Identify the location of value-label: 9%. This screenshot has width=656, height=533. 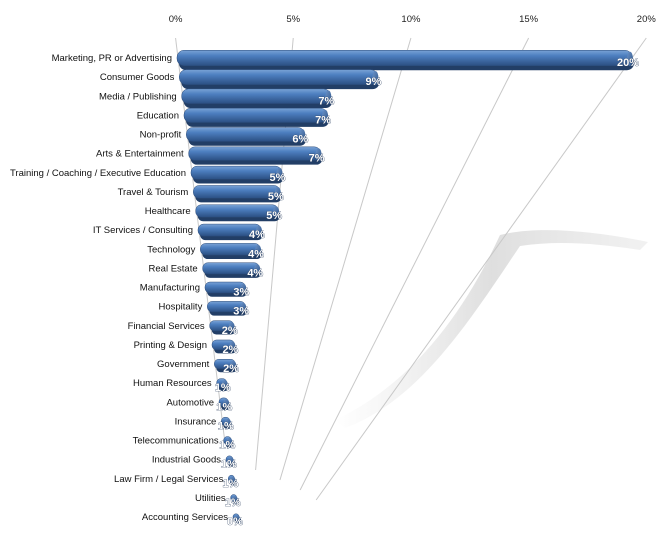
(373, 82).